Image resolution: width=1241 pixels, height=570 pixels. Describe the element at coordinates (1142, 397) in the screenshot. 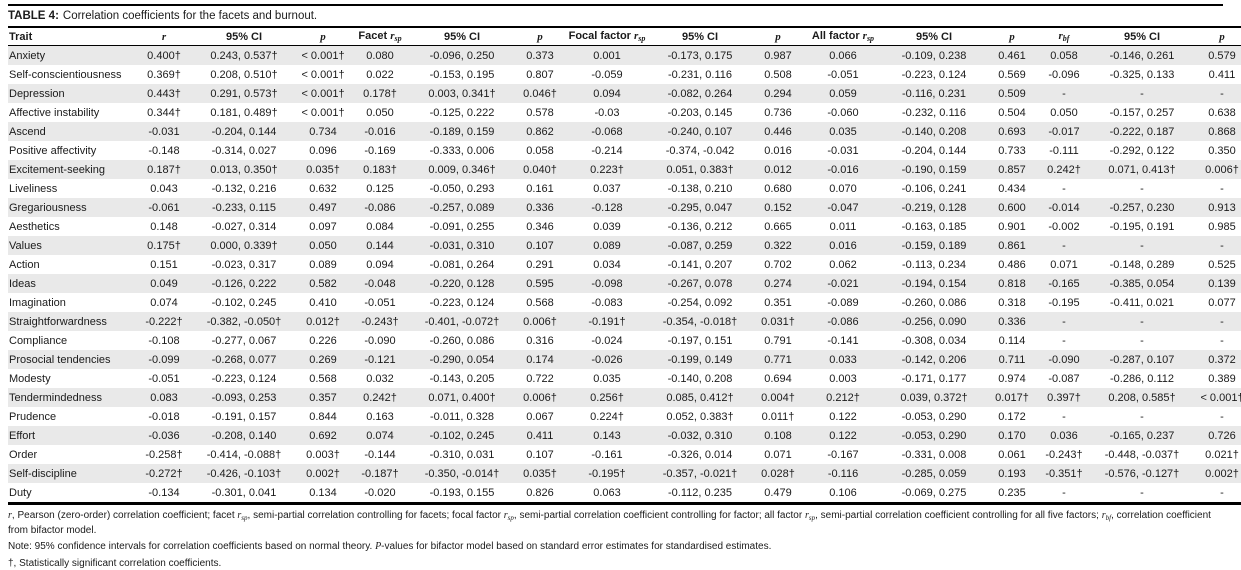

I see `value-cell: 0.208, 0.585†` at that location.